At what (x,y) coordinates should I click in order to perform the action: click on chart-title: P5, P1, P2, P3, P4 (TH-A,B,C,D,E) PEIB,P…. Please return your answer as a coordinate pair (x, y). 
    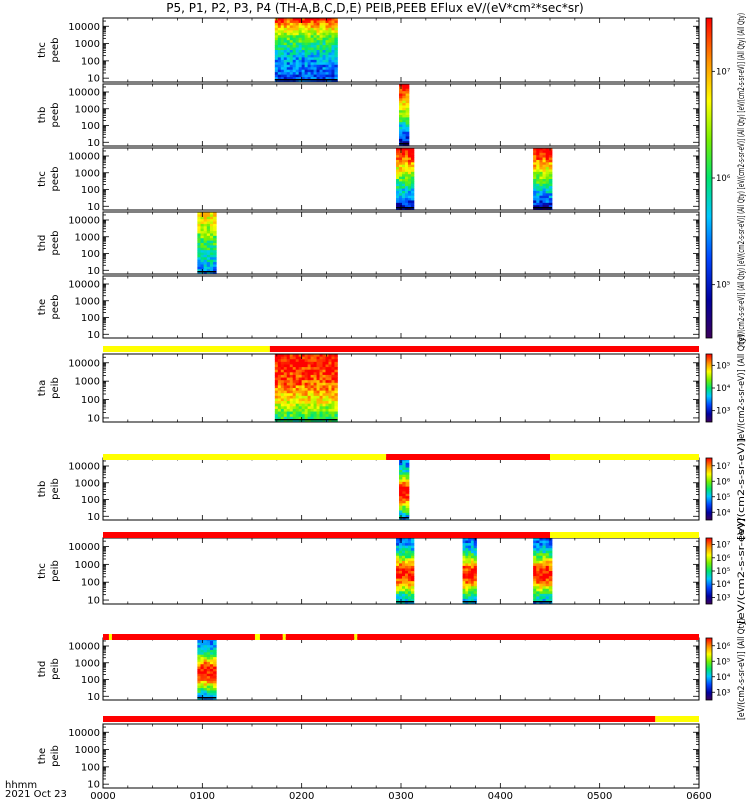
    Looking at the image, I should click on (375, 8).